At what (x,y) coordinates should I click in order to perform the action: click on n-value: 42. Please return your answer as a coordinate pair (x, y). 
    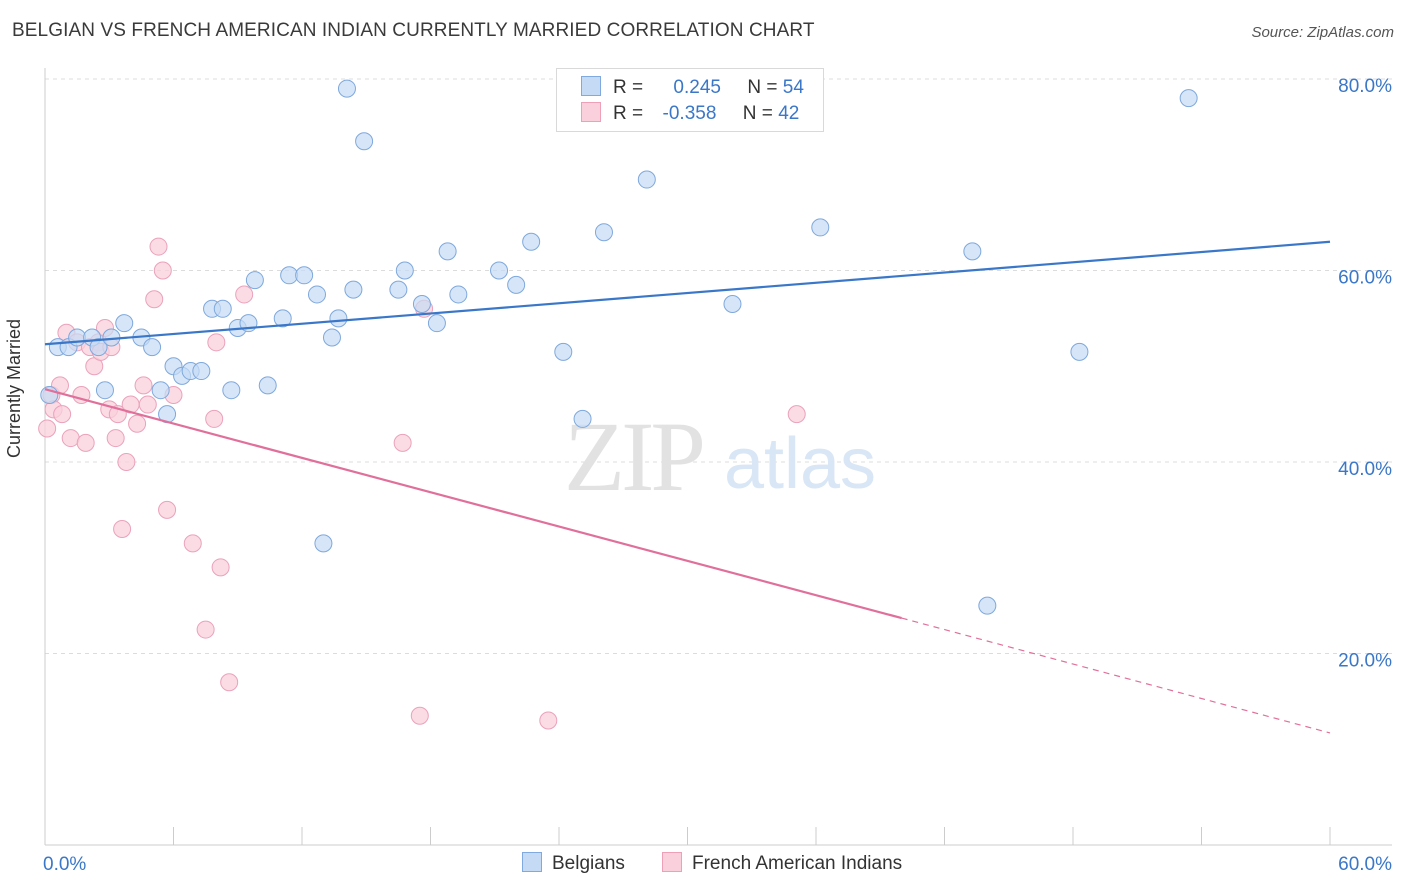
    Looking at the image, I should click on (789, 113).